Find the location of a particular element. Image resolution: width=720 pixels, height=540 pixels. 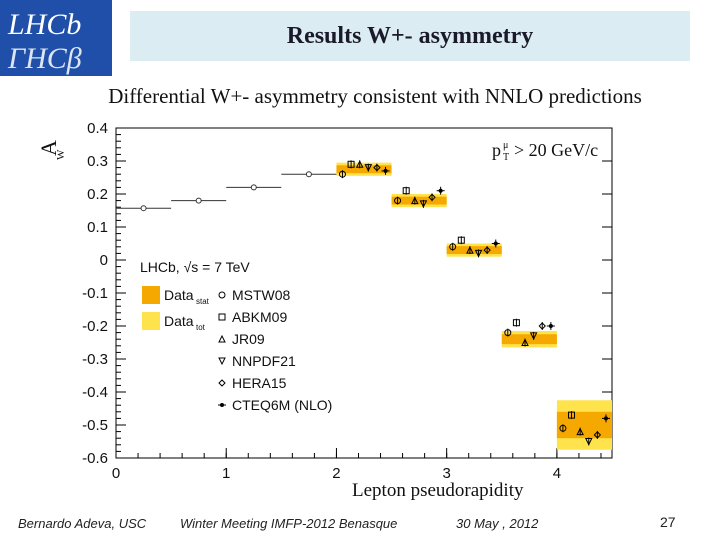

footer-author: Bernardo Adeva, USC is located at coordinates (82, 523).